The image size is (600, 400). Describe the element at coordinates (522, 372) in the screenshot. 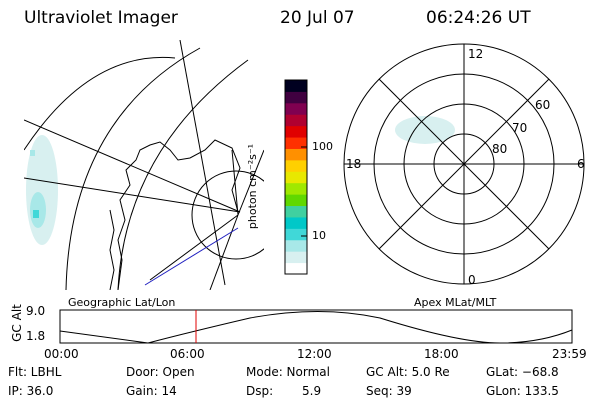

I see `status-glat: GLat: −68.8` at that location.